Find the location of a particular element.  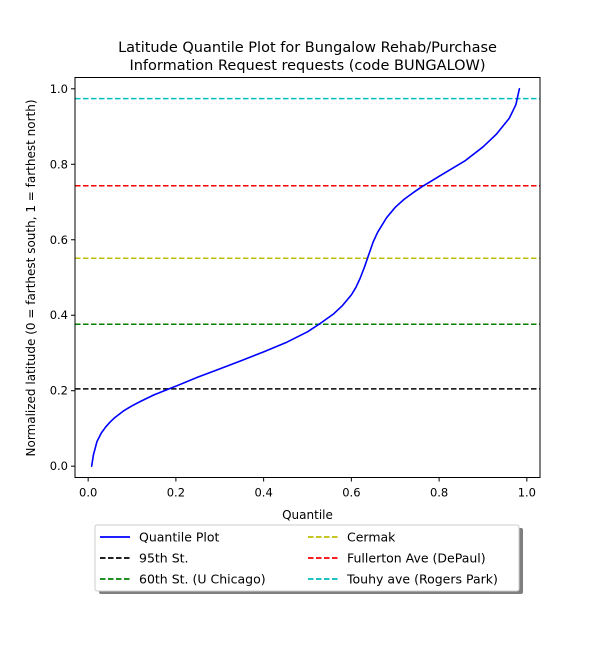

legend-label: Quantile Plot is located at coordinates (179, 537).